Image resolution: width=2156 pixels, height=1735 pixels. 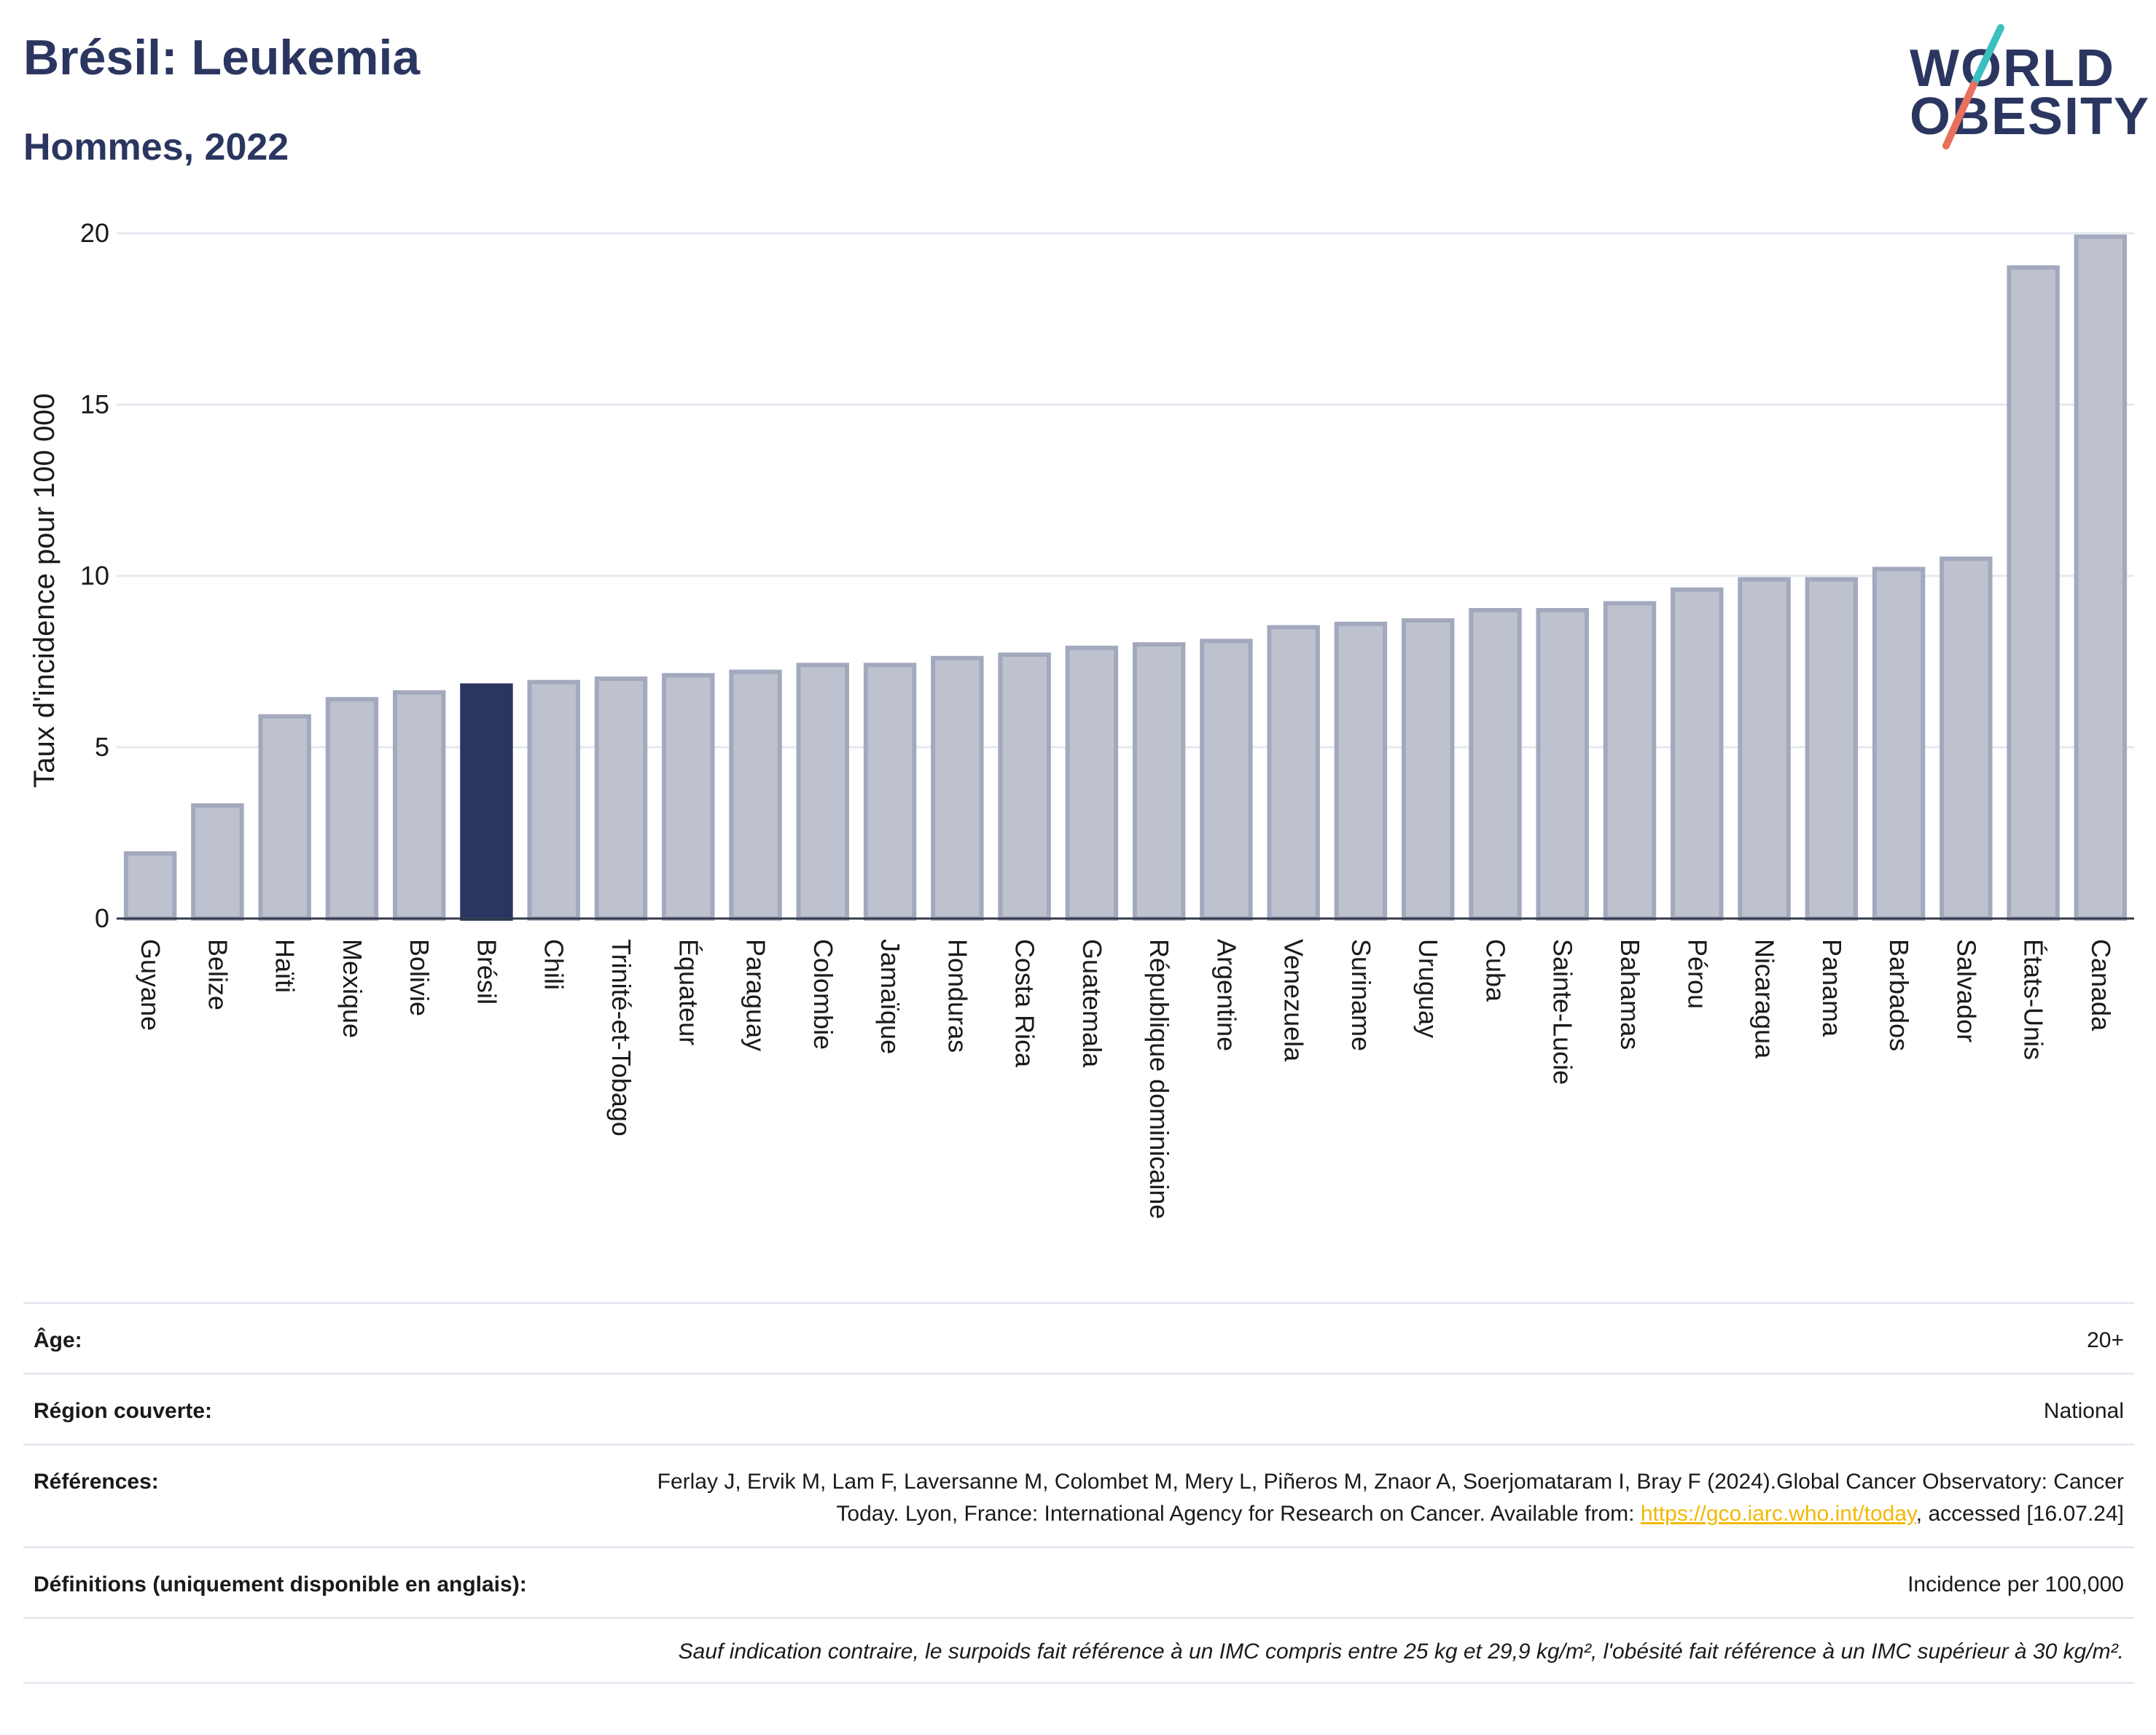 What do you see at coordinates (1025, 1003) in the screenshot?
I see `x-tick-label: Costa Rica` at bounding box center [1025, 1003].